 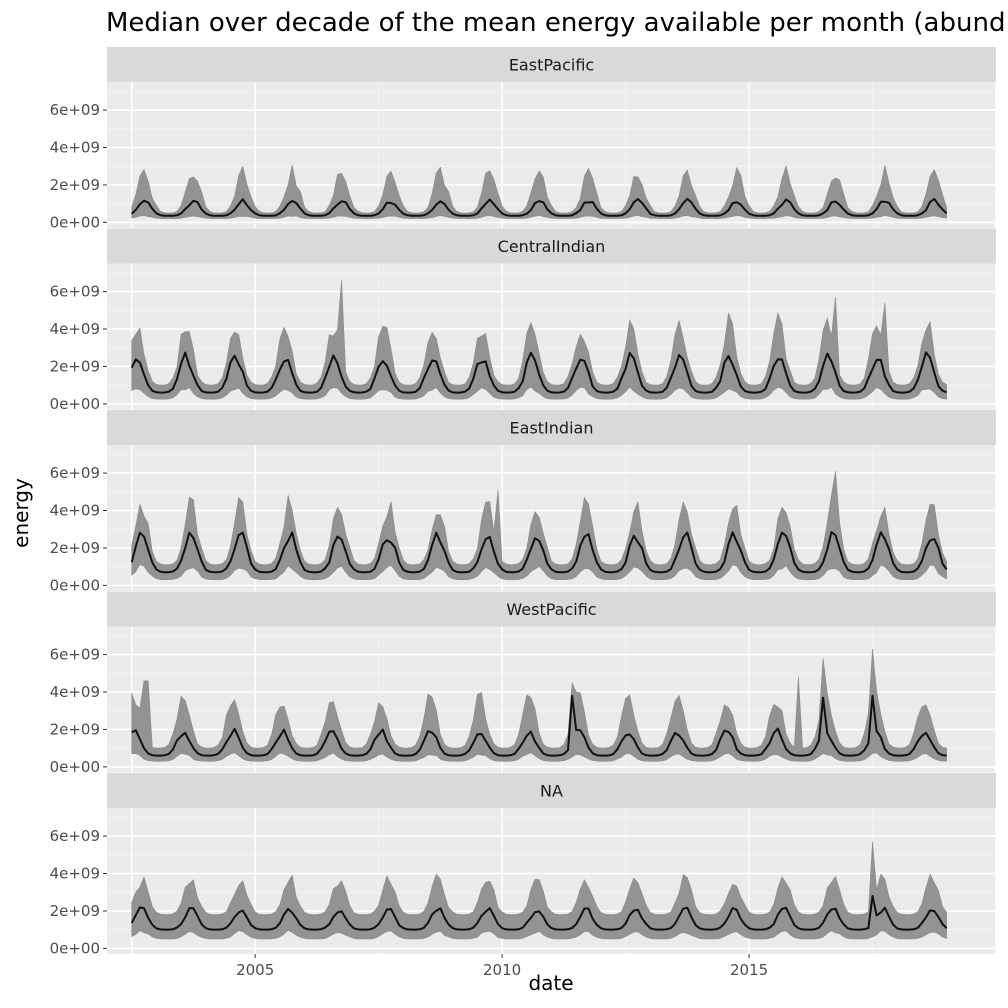 I want to click on facet-strip-label: CentralIndian, so click(x=552, y=246).